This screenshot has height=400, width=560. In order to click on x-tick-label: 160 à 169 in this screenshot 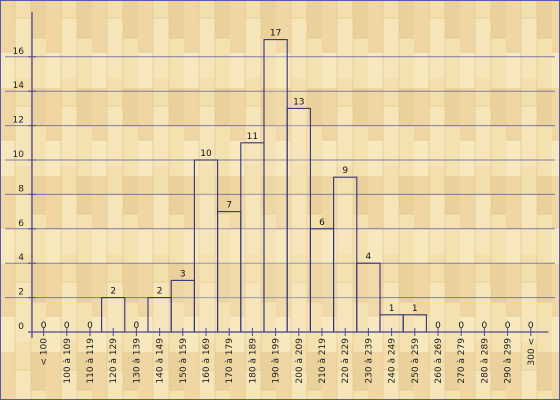, I will do `click(207, 361)`.